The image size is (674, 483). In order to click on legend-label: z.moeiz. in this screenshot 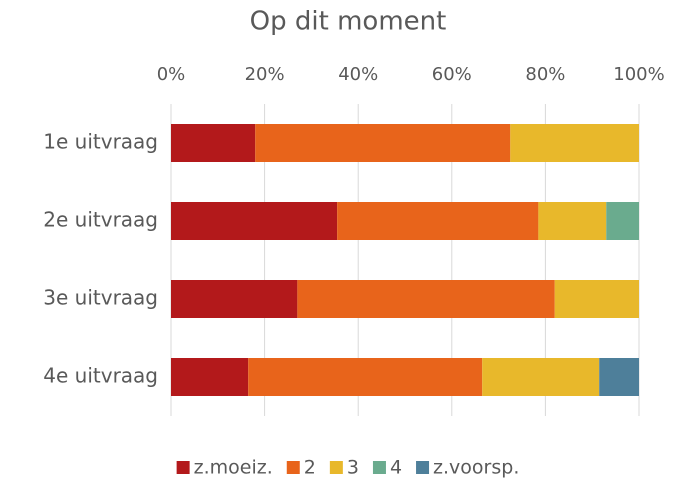, I will do `click(233, 468)`.